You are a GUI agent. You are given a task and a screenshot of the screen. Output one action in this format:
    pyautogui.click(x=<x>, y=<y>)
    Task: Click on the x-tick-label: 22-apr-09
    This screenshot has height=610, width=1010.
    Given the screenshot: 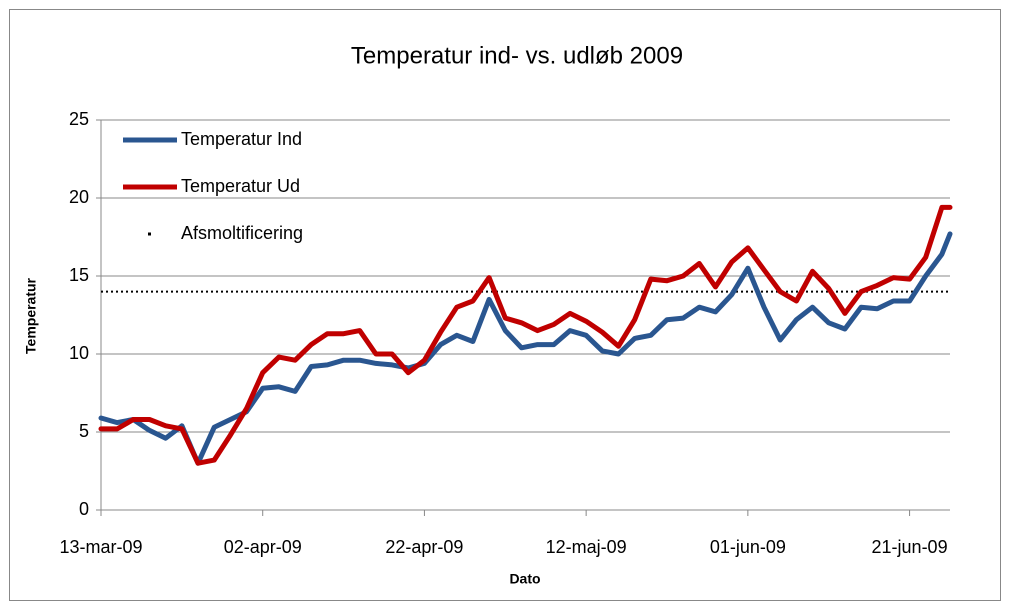 What is the action you would take?
    pyautogui.click(x=424, y=547)
    